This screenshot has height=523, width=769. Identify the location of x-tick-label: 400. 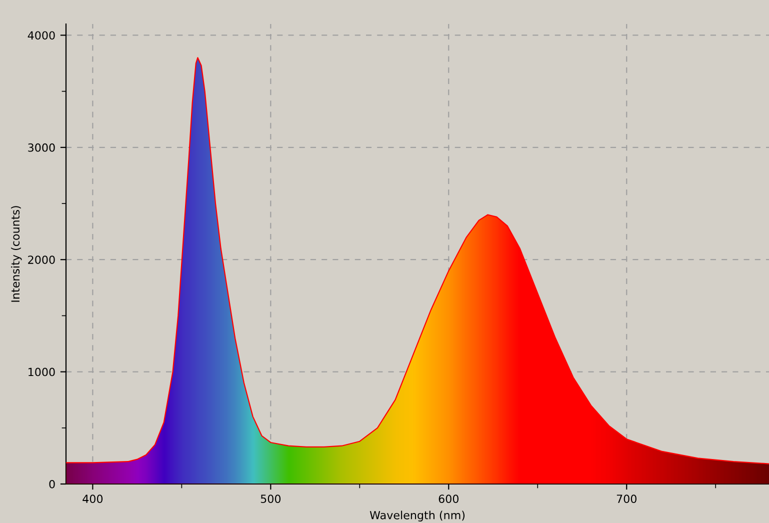
(92, 499).